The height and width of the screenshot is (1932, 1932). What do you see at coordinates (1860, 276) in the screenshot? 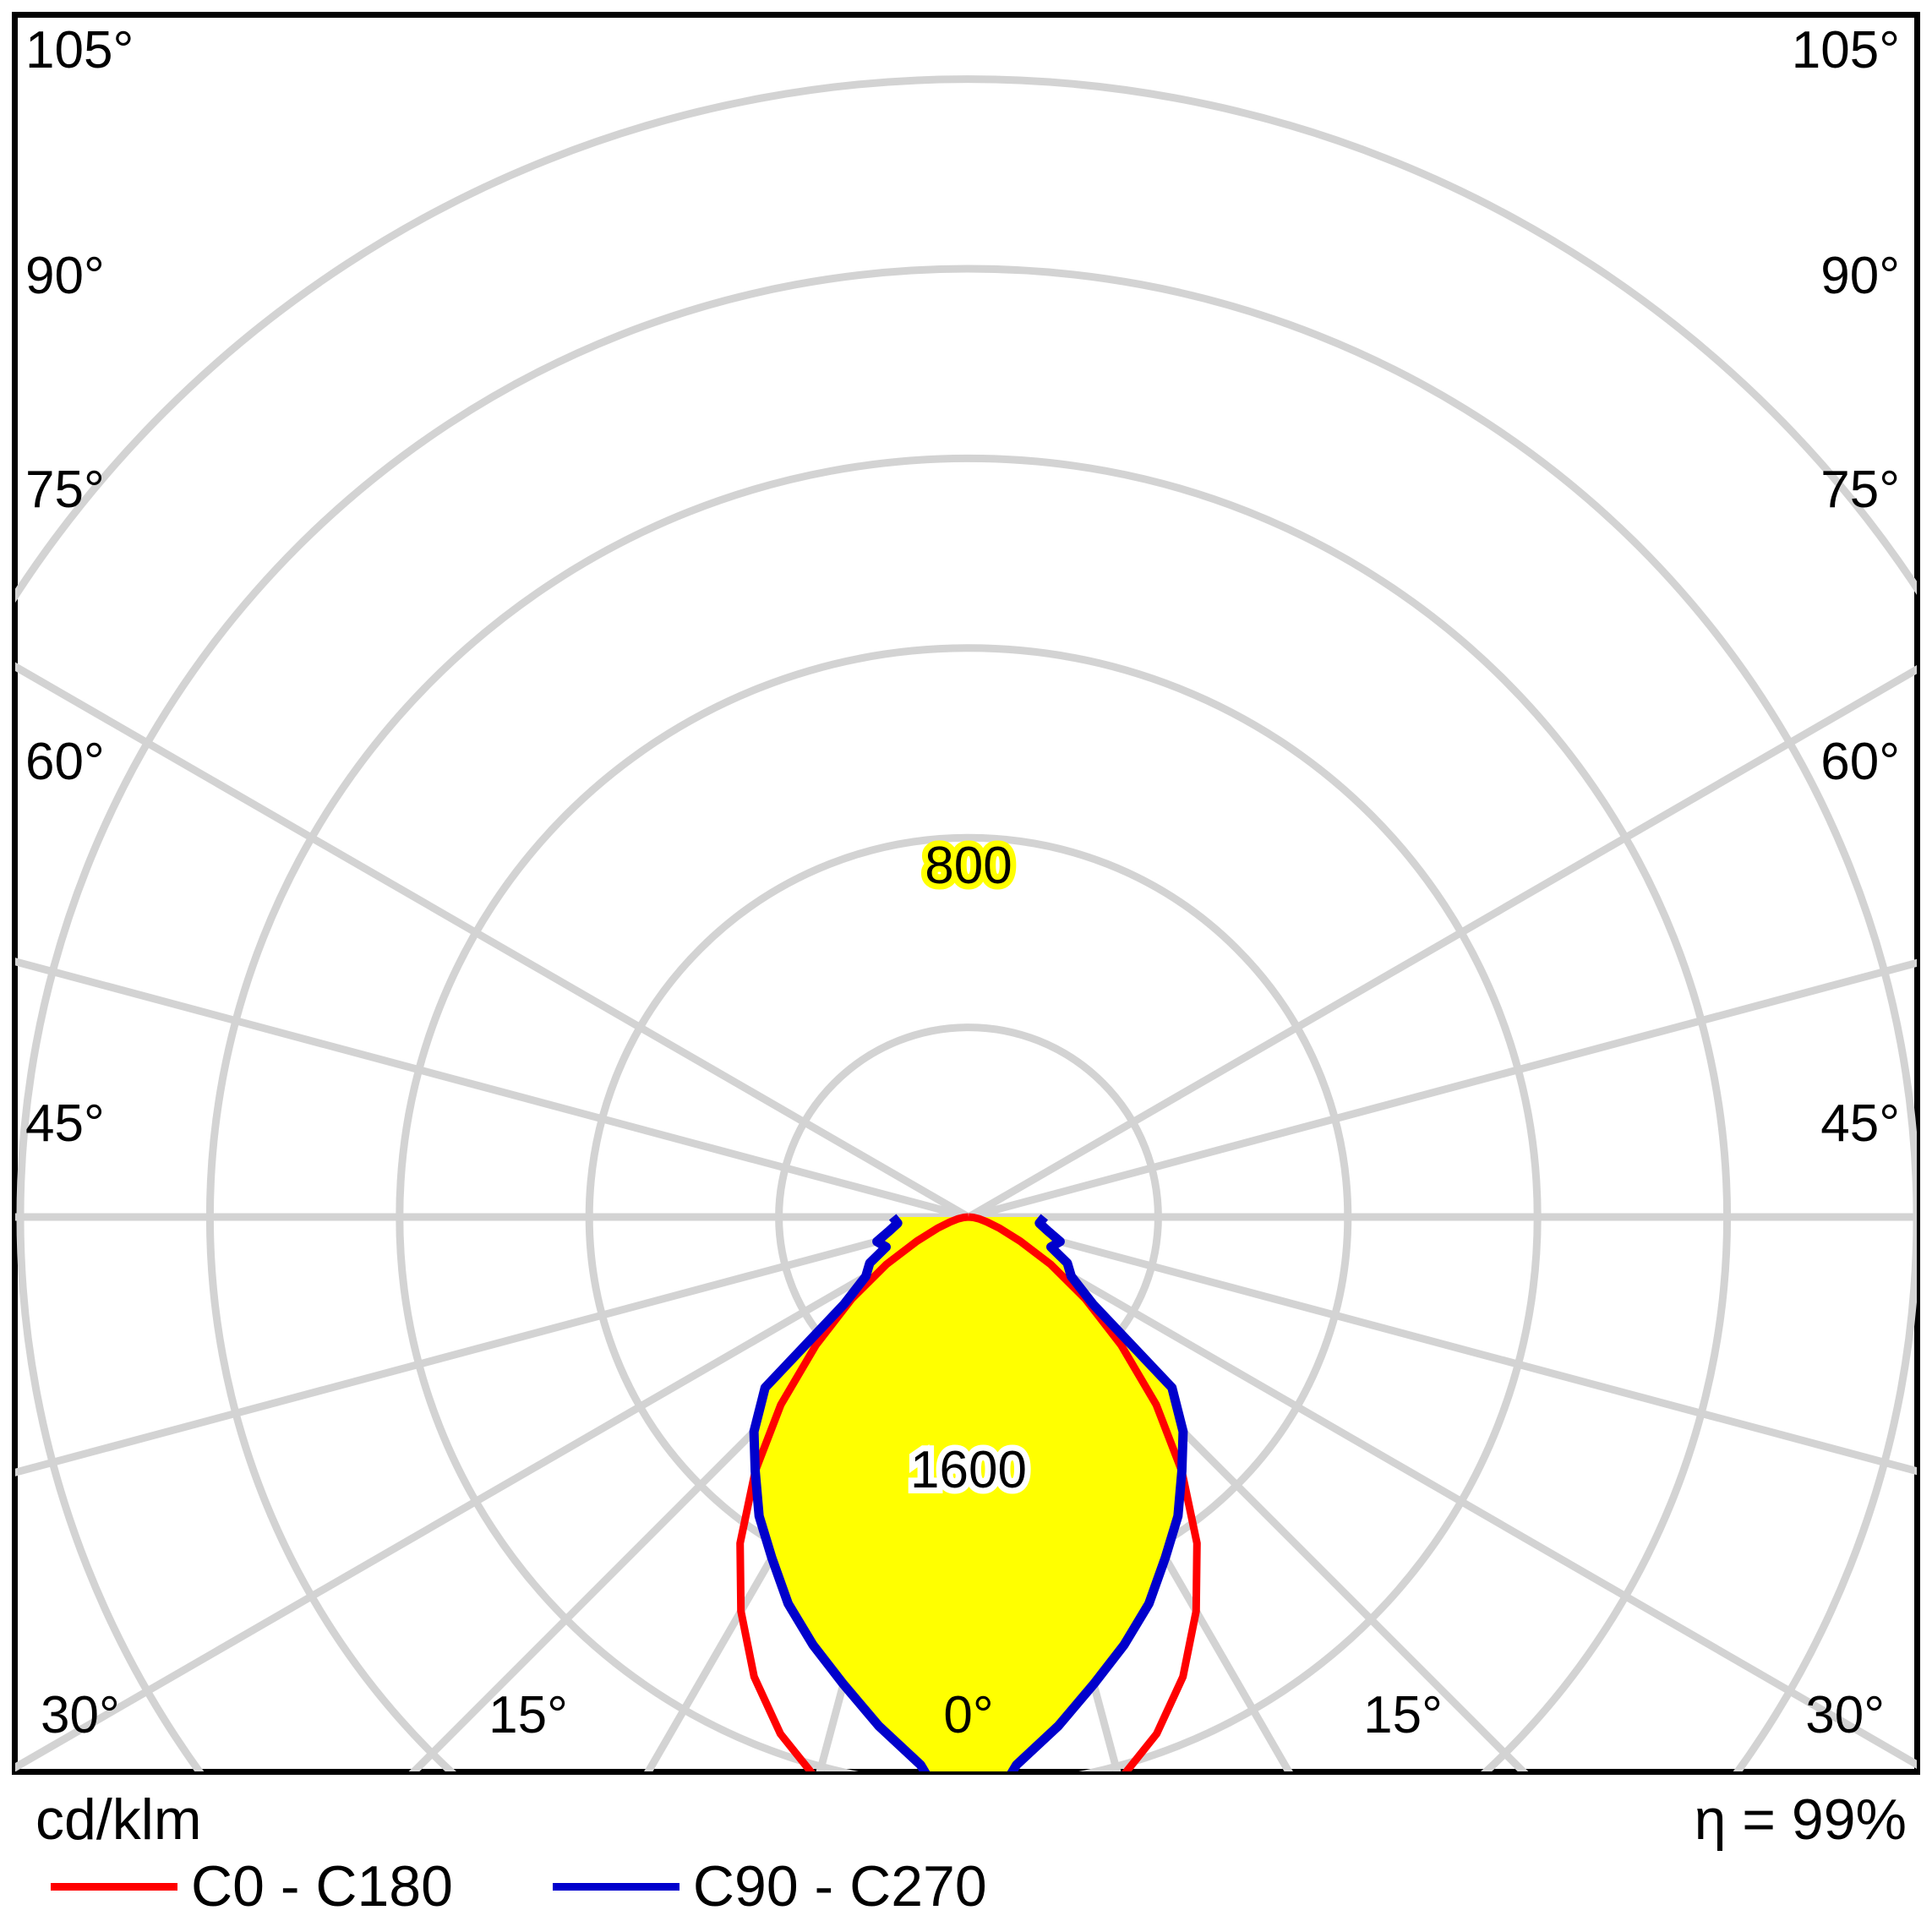
I see `angle-label-right-1: 90°` at bounding box center [1860, 276].